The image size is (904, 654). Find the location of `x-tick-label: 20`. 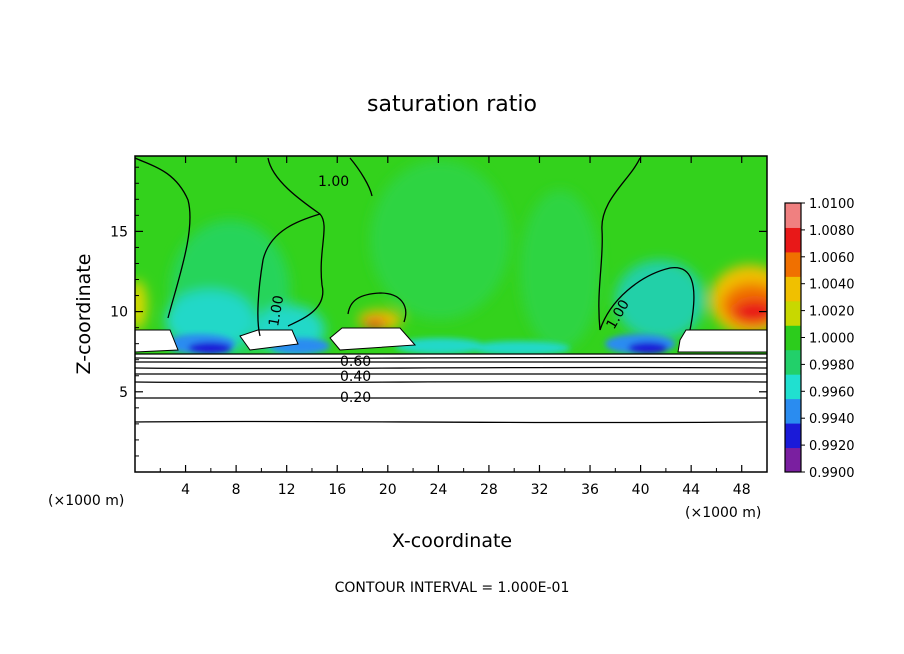

x-tick-label: 20 is located at coordinates (388, 490).